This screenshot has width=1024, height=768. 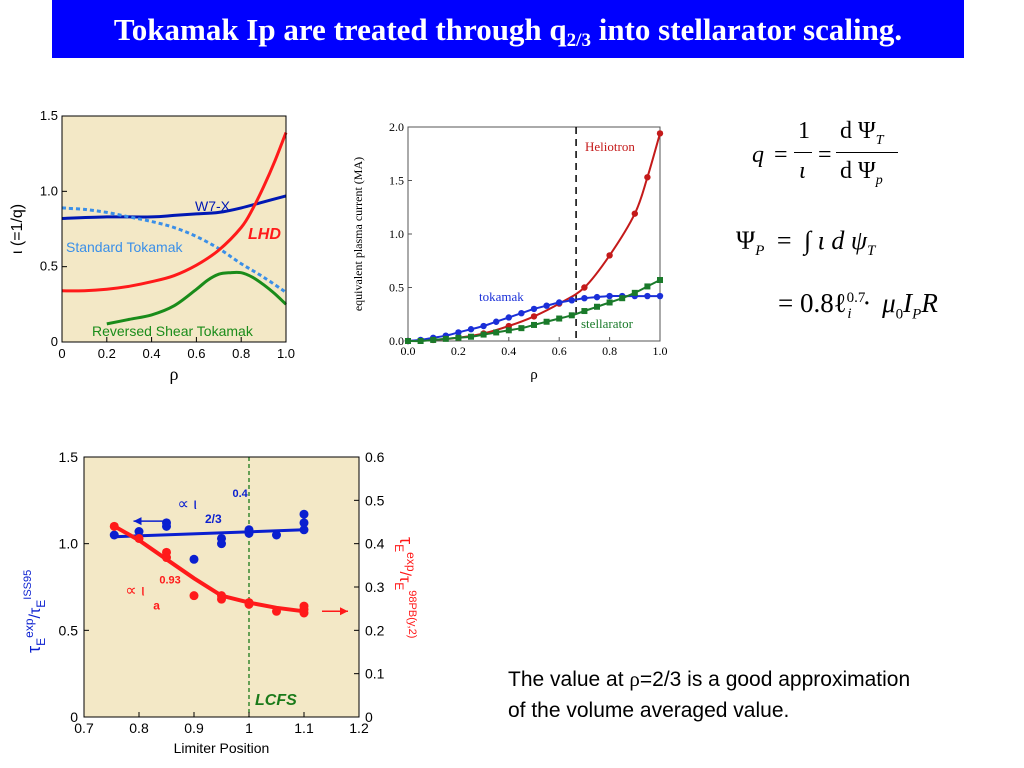 I want to click on x-tick-label: 0.9, so click(x=194, y=728).